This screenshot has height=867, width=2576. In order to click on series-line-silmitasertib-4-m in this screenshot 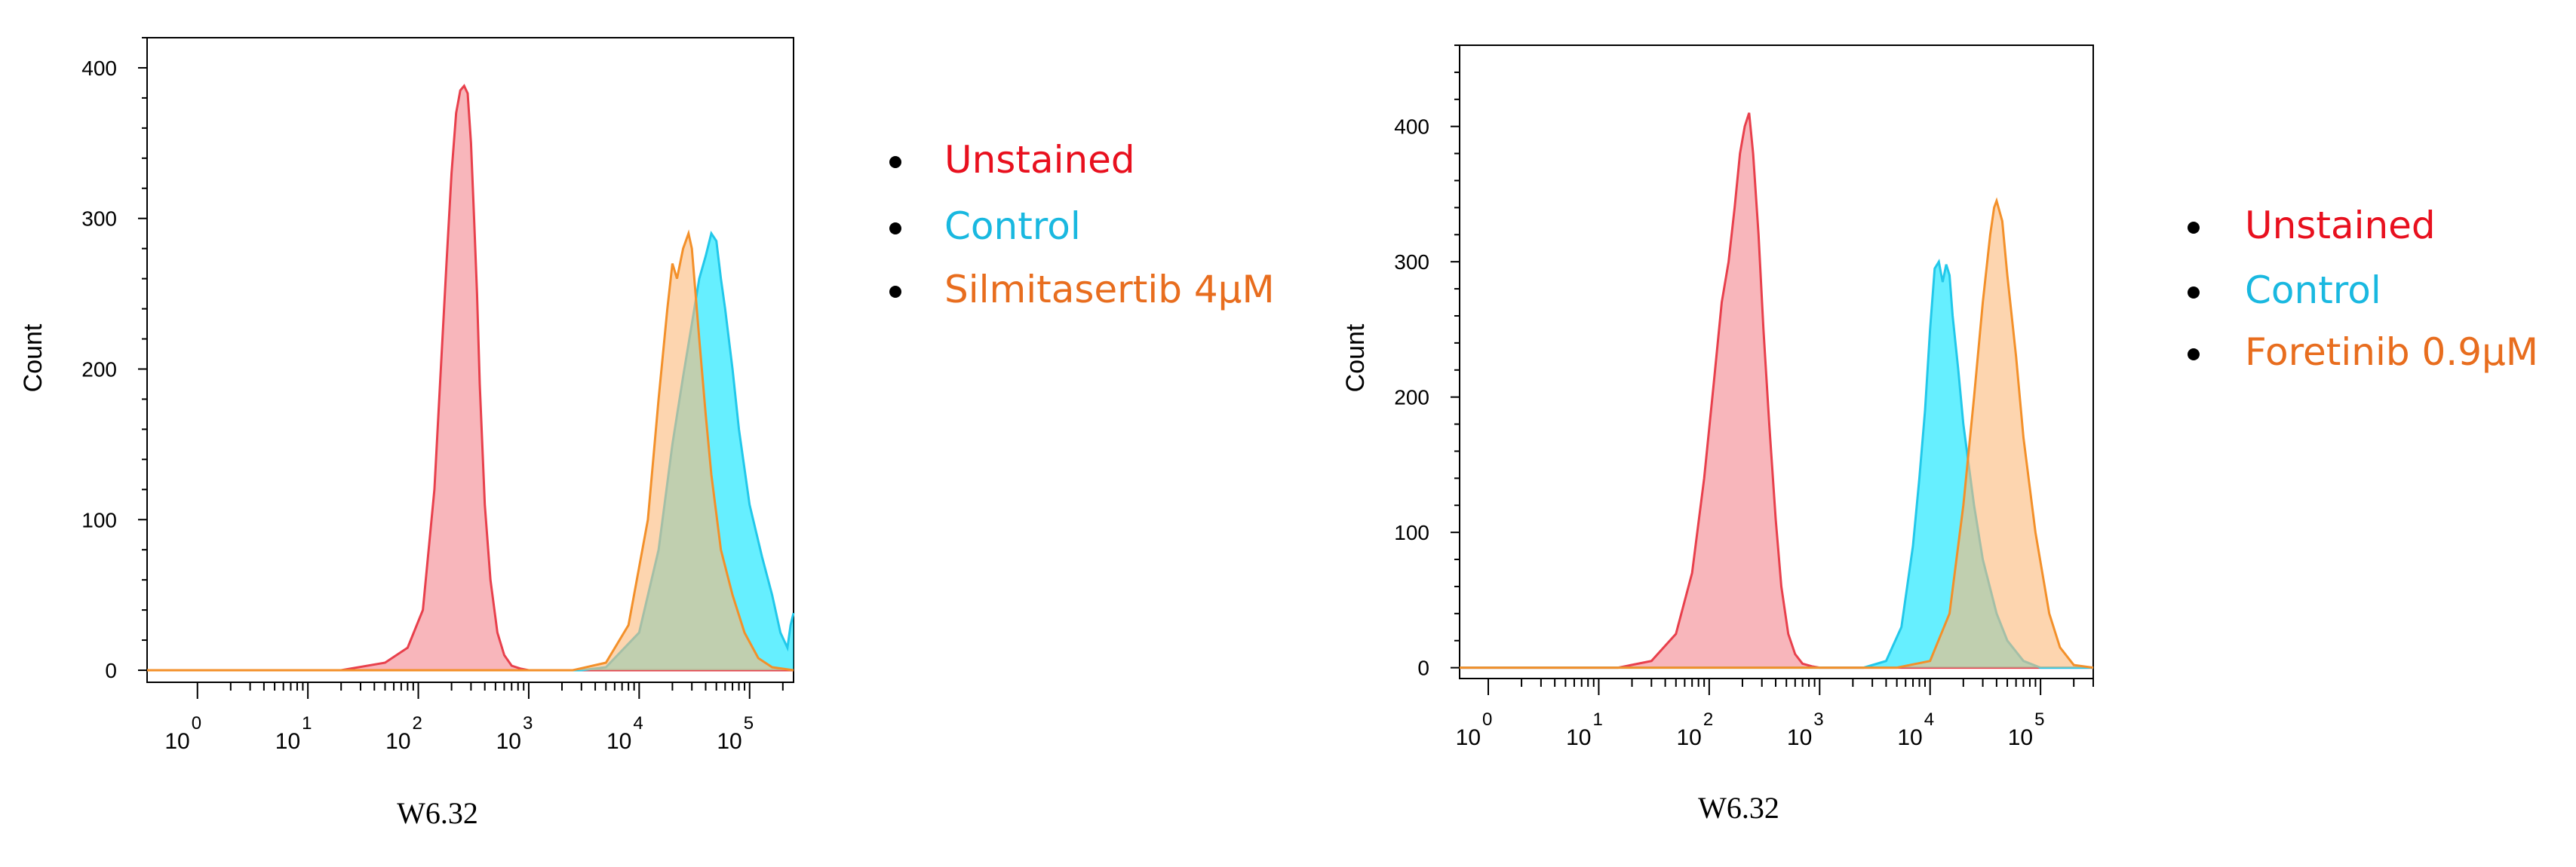, I will do `click(470, 450)`.